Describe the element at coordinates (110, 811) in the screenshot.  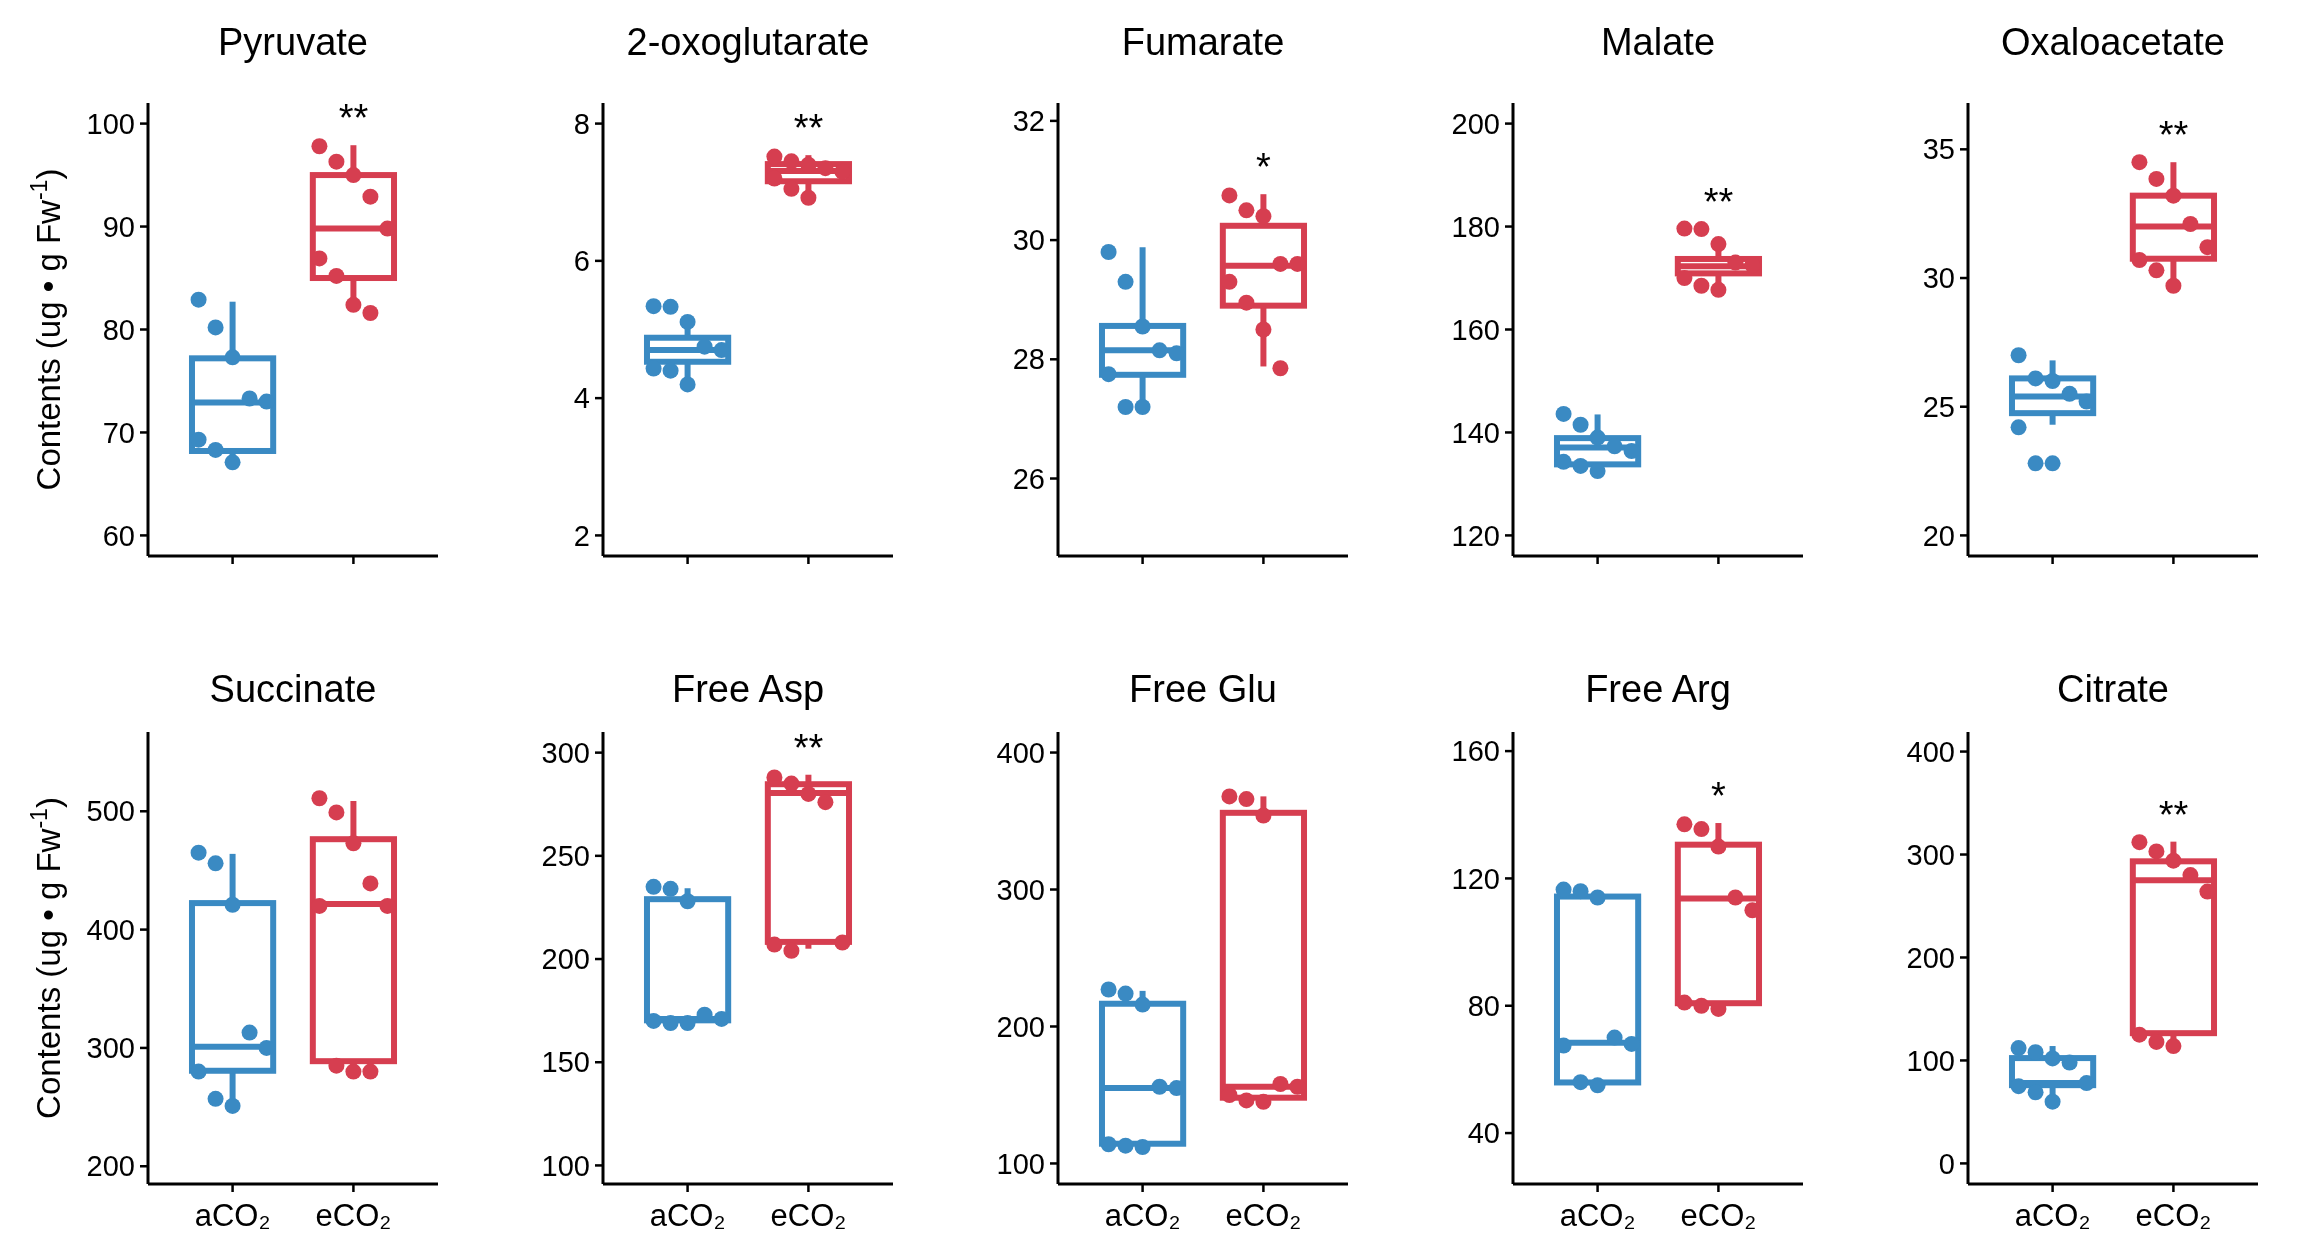
I see `y-tick-label: 500` at that location.